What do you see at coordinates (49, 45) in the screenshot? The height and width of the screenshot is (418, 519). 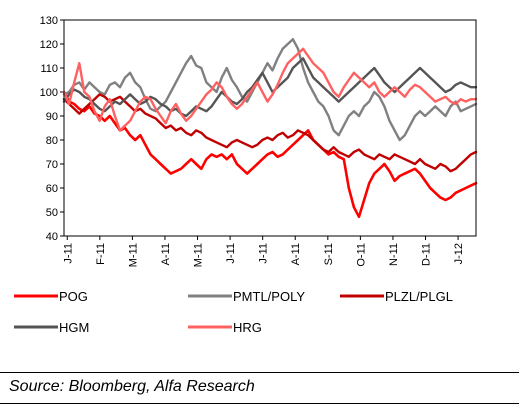 I see `y-tick-label: 120` at bounding box center [49, 45].